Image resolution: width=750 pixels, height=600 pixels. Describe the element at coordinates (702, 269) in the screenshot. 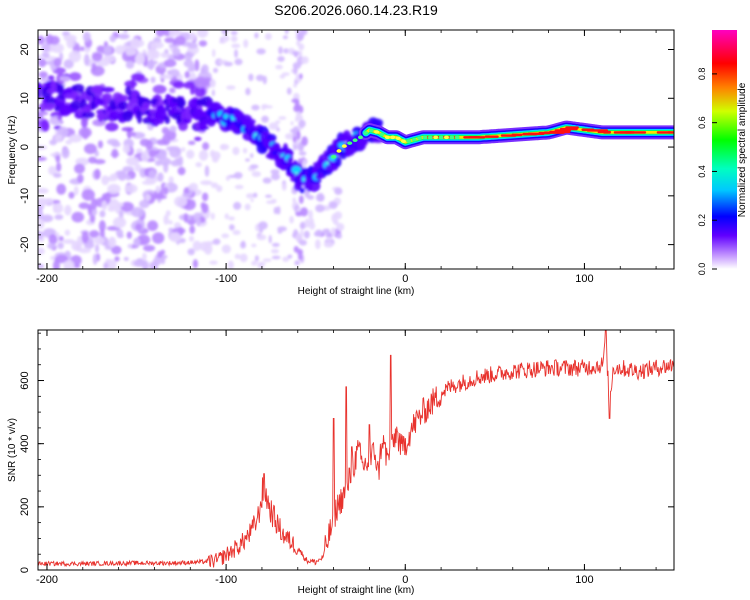

I see `colorbar-tick-label: 0.0` at that location.